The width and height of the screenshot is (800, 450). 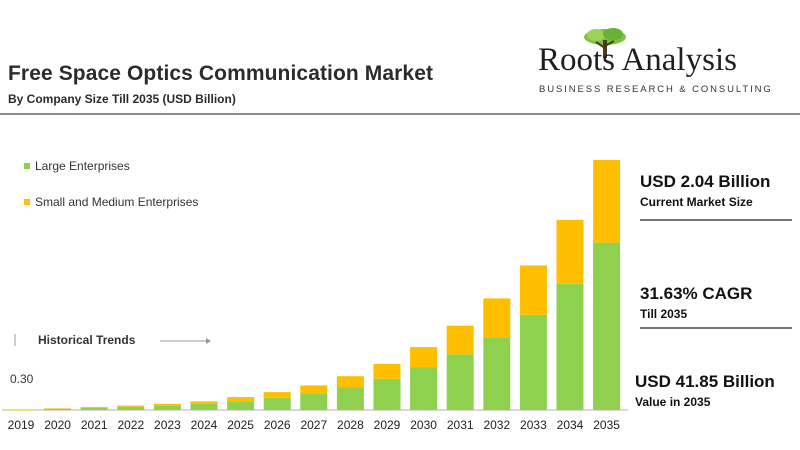 I want to click on bar-sme-2028, so click(x=350, y=381).